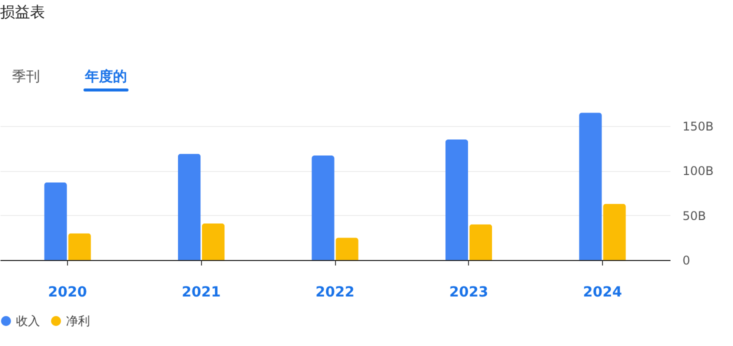  Describe the element at coordinates (602, 292) in the screenshot. I see `x-tick-label: 2024` at that location.